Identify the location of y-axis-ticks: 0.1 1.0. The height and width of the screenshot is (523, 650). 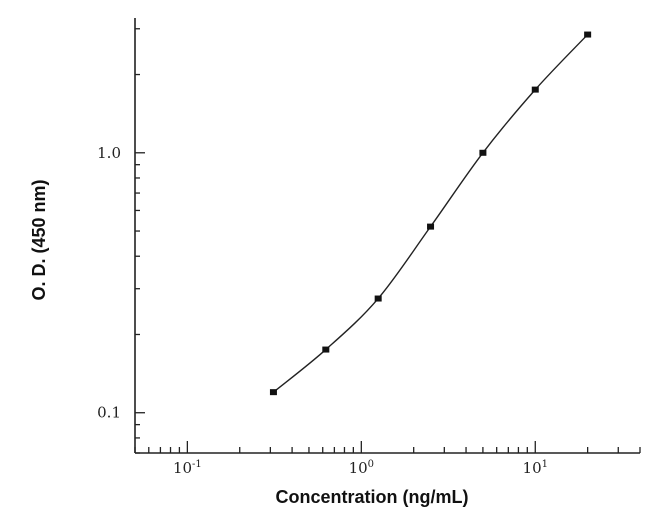
(121, 241).